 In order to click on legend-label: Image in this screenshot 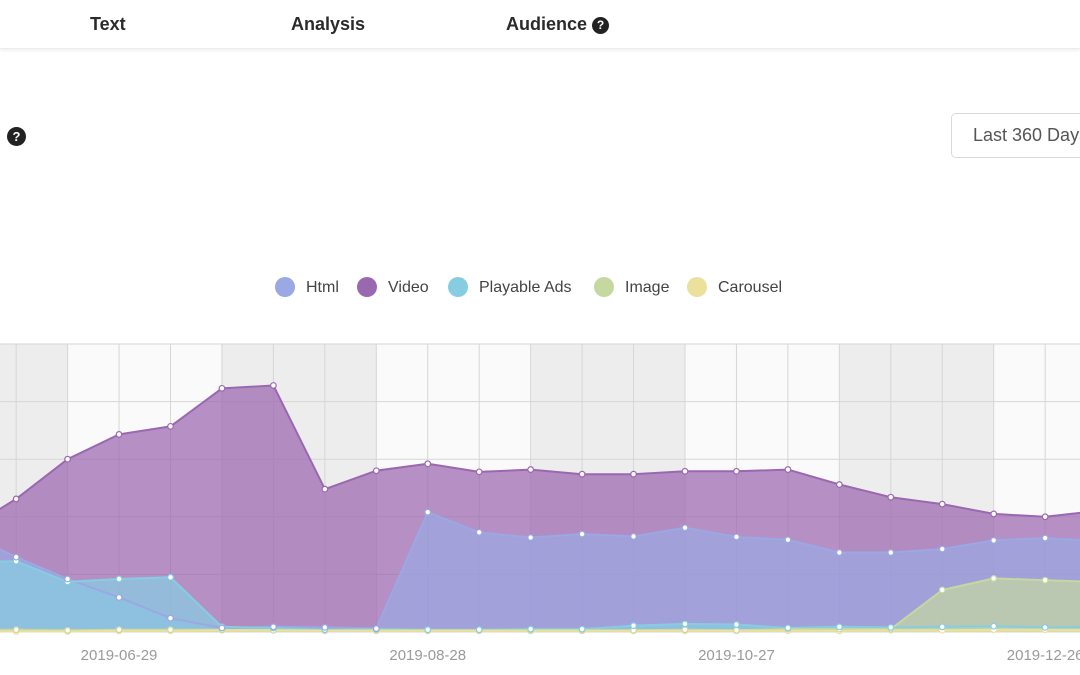, I will do `click(647, 287)`.